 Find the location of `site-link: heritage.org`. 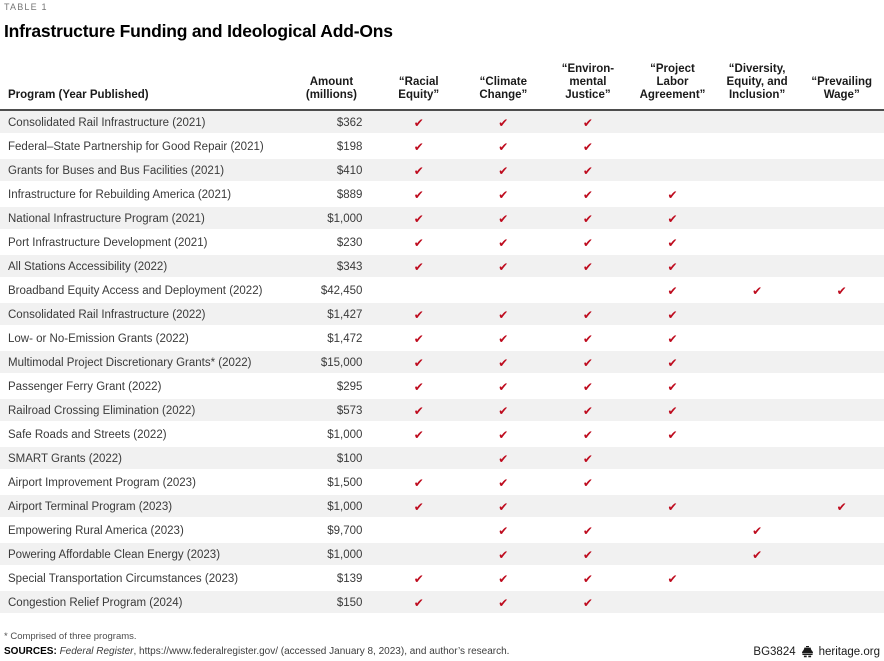

site-link: heritage.org is located at coordinates (849, 652).